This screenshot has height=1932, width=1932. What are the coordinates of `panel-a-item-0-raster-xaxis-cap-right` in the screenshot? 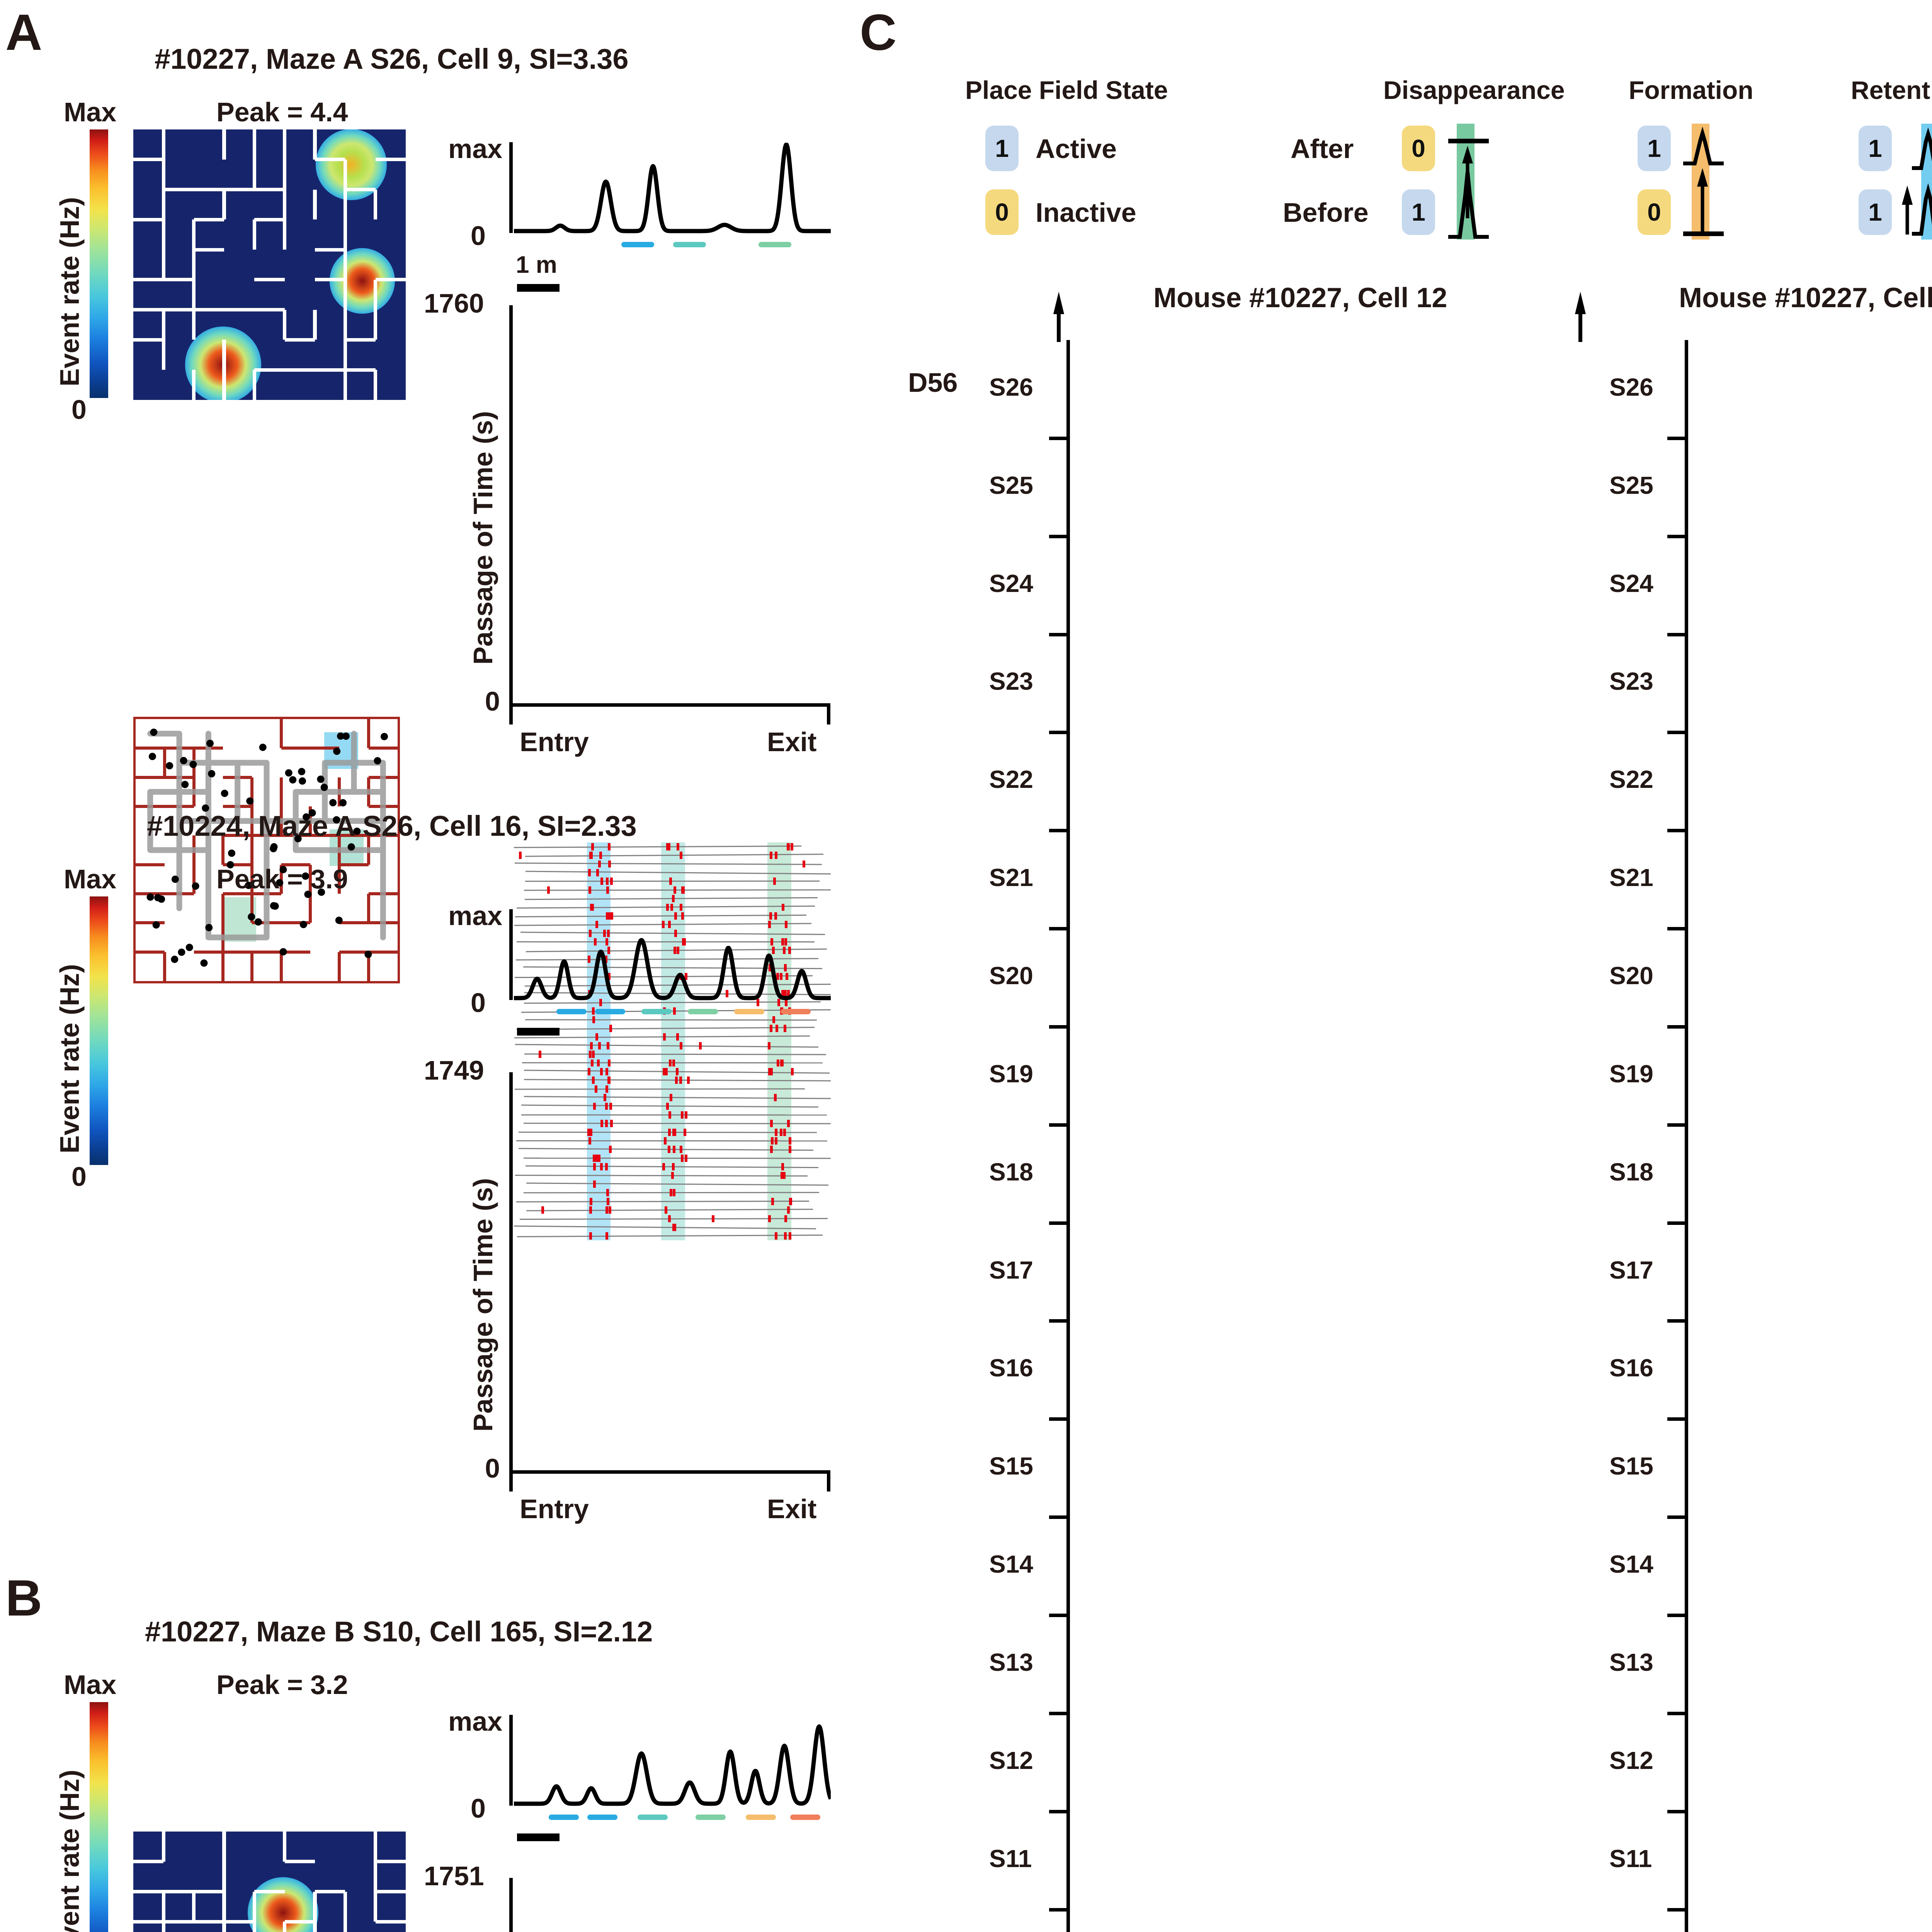 It's located at (828, 713).